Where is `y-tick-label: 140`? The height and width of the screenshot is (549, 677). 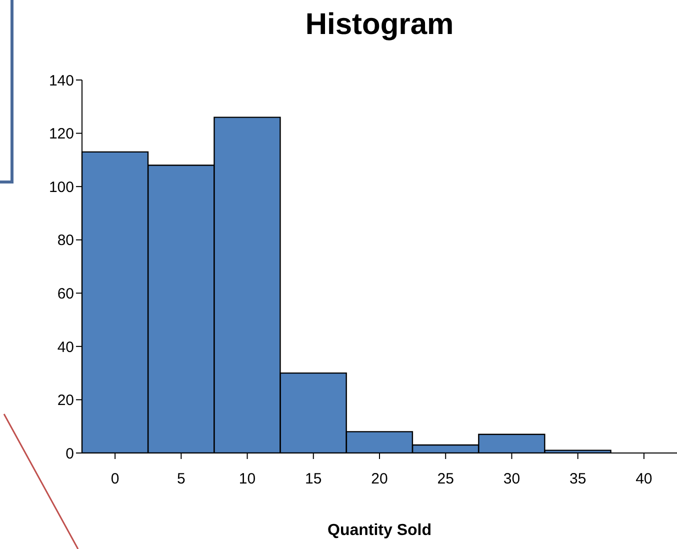 y-tick-label: 140 is located at coordinates (61, 81).